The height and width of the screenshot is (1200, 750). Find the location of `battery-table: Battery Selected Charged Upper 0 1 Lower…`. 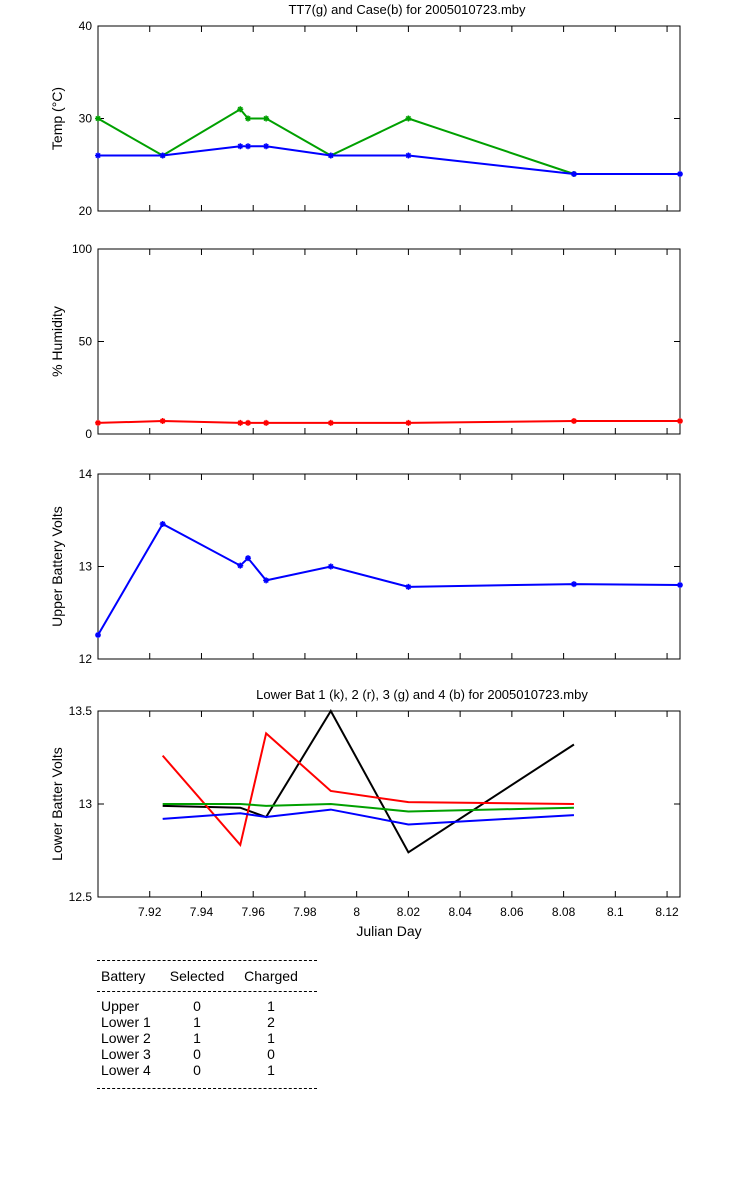

battery-table: Battery Selected Charged Upper 0 1 Lower… is located at coordinates (207, 1024).